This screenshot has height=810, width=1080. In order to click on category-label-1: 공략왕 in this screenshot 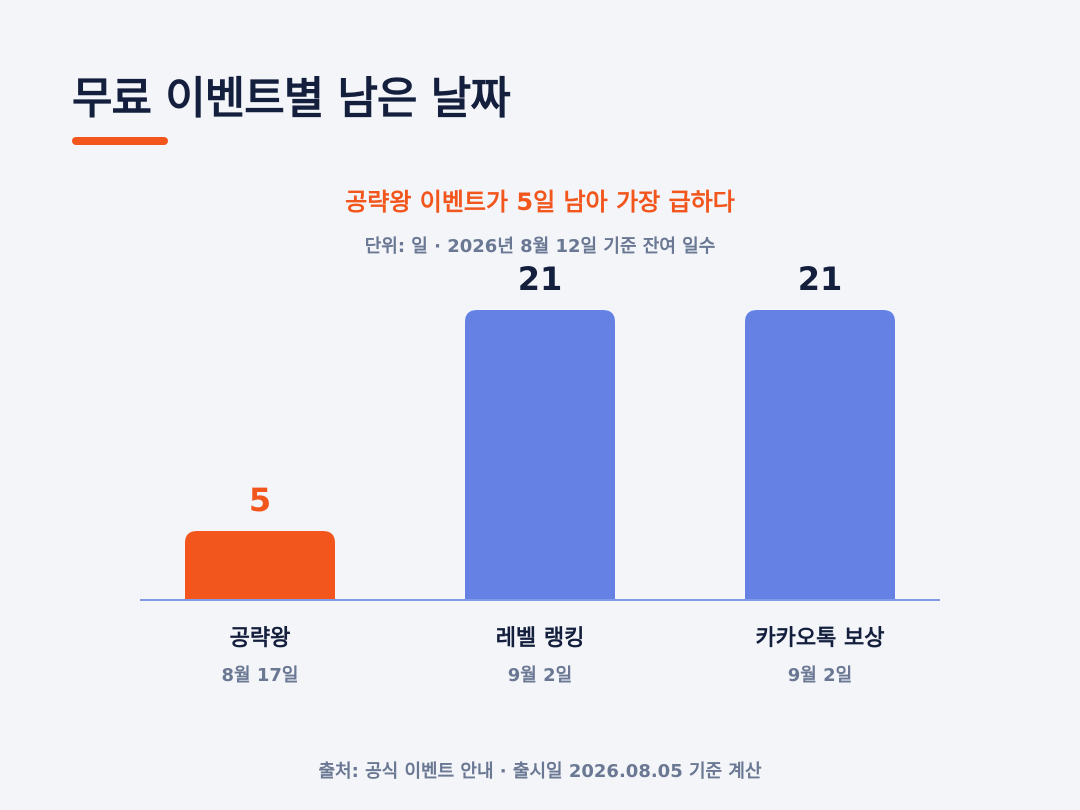, I will do `click(260, 638)`.